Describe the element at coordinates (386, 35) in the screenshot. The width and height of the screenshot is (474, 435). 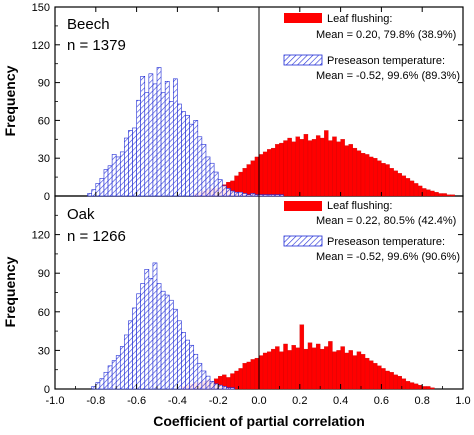
I see `legend-leaf-mean: Mean = 0.20, 79.8% (38.9%)` at that location.